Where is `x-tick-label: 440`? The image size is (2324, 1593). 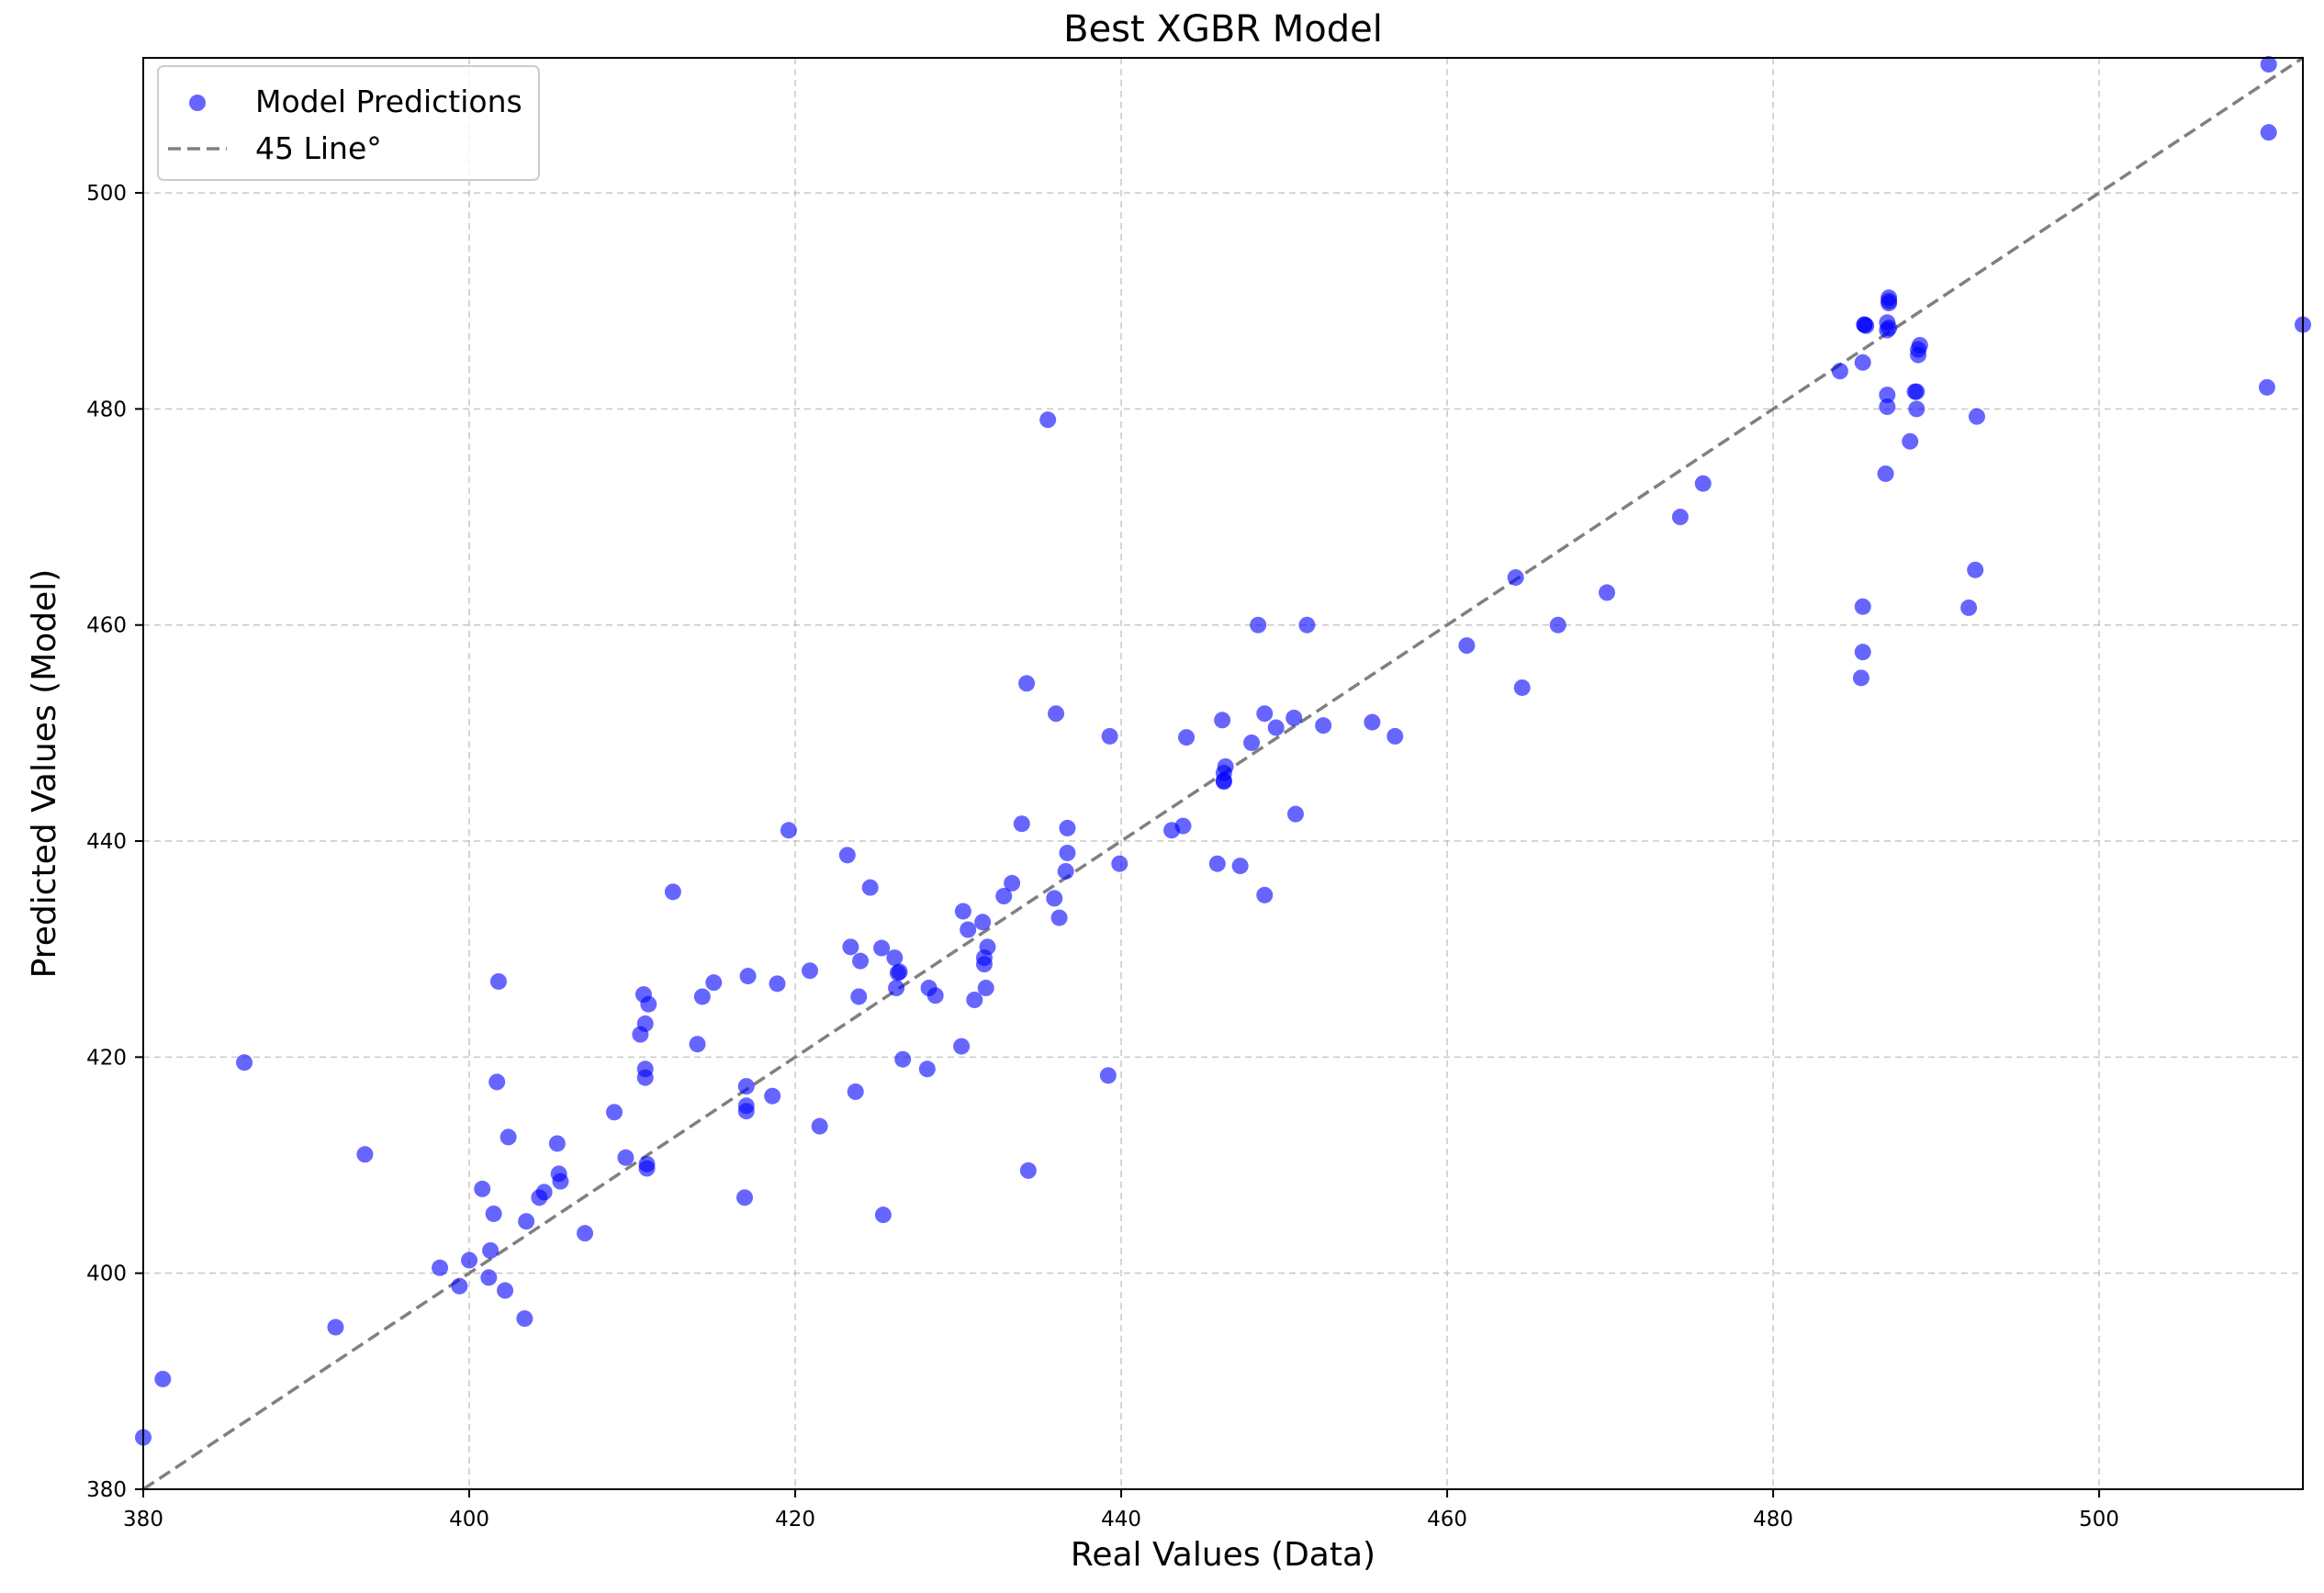
x-tick-label: 440 is located at coordinates (1121, 1519).